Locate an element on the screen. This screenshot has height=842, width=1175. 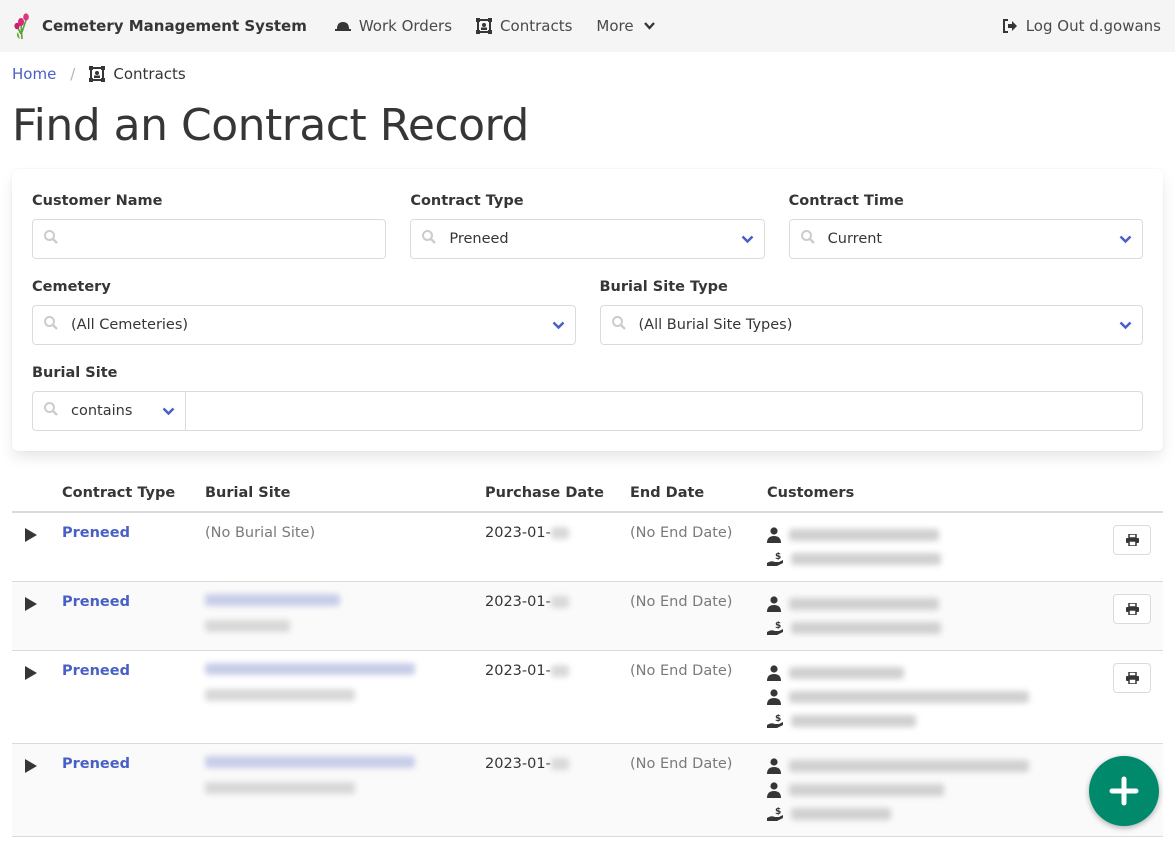
contract-time-select: Current is located at coordinates (965, 239).